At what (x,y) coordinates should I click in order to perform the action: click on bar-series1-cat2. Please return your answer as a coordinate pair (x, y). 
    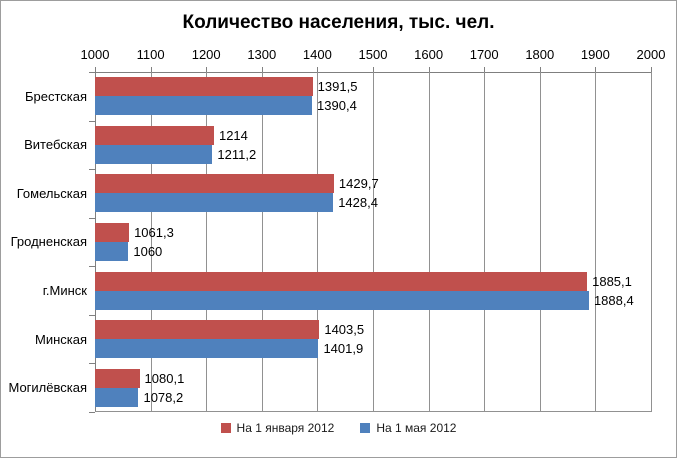
    Looking at the image, I should click on (214, 203).